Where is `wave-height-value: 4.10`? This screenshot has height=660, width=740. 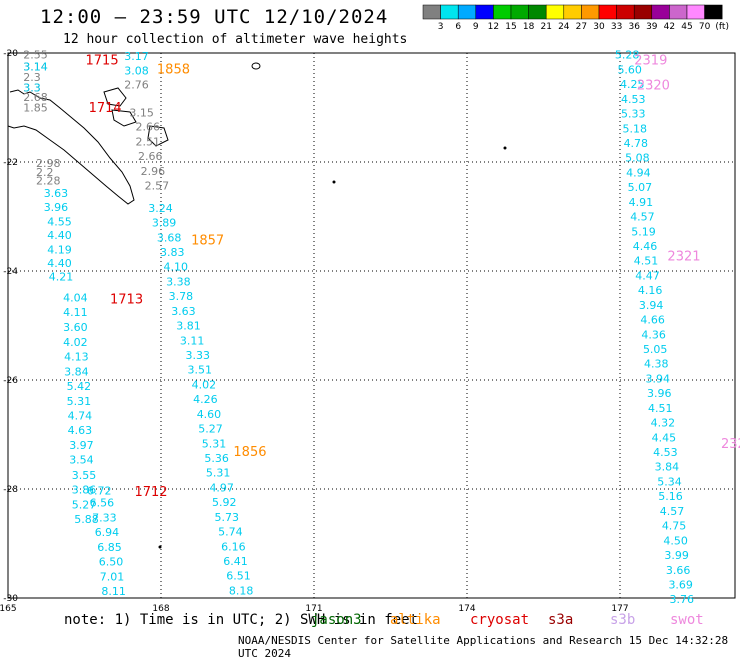 wave-height-value: 4.10 is located at coordinates (176, 267).